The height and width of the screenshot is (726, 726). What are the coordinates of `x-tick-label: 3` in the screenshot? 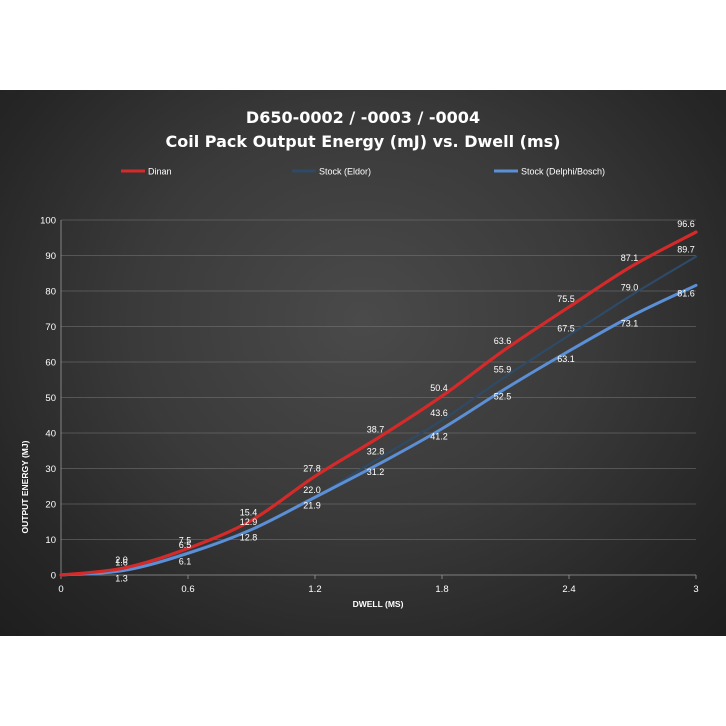 It's located at (695, 589).